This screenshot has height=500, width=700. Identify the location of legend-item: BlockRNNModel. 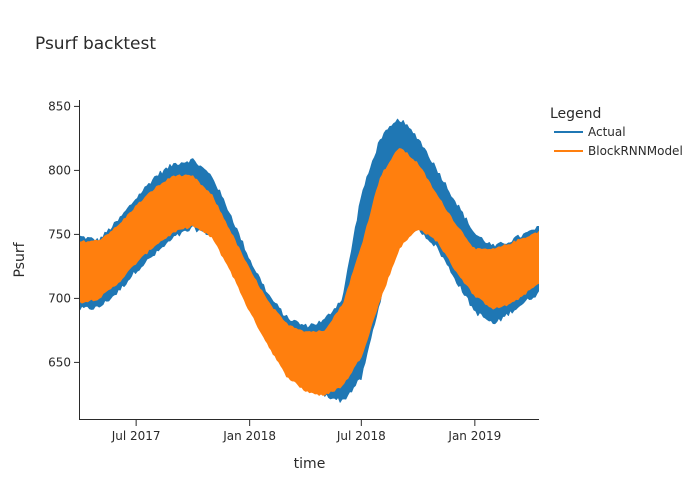
(618, 151).